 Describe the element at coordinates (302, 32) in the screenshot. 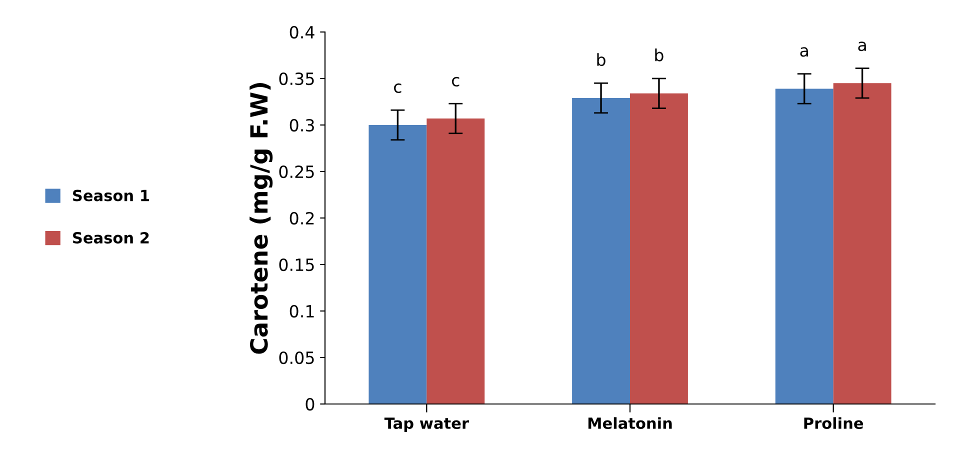

I see `y-tick-label: 0.4` at that location.